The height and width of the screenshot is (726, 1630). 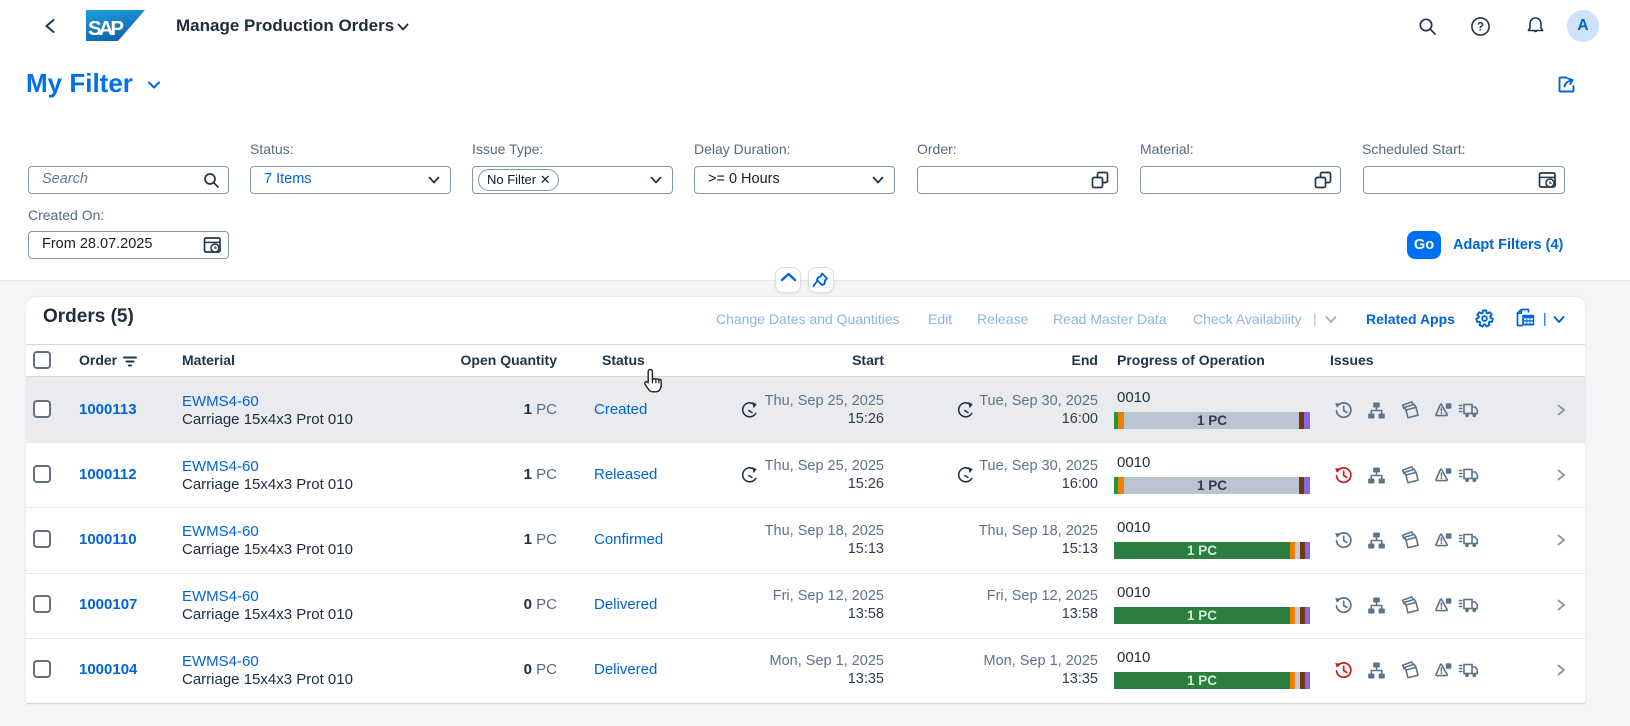 What do you see at coordinates (106, 28) in the screenshot?
I see `svg-text: SAP` at bounding box center [106, 28].